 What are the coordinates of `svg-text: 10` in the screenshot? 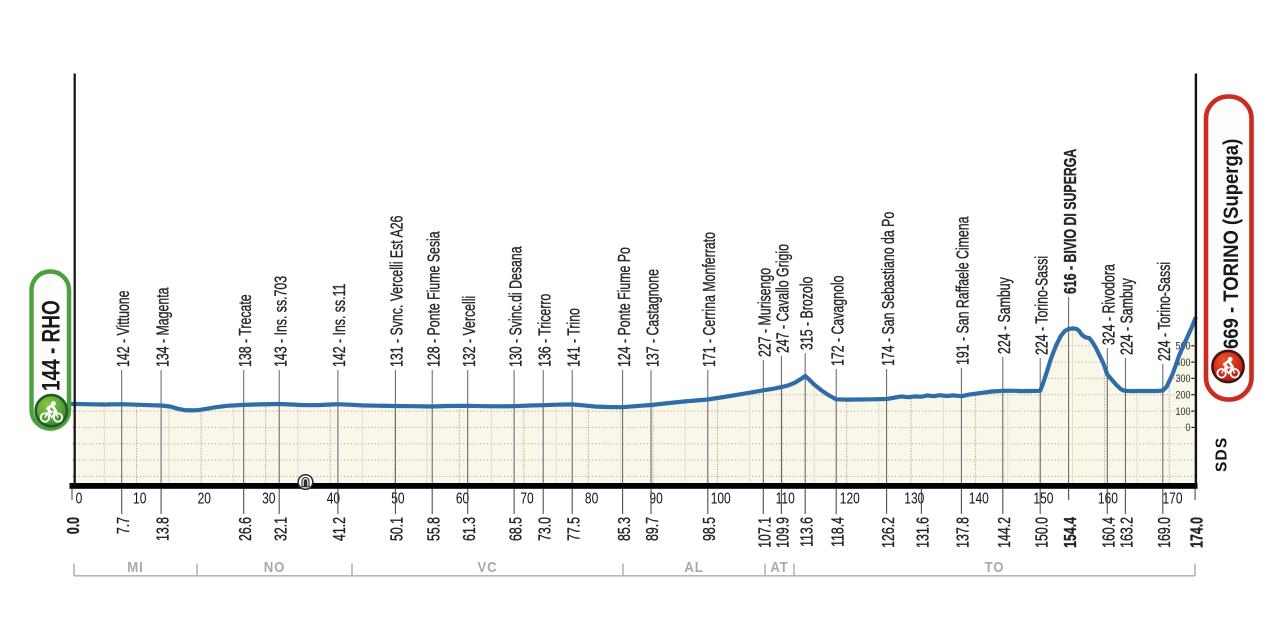 It's located at (139, 498).